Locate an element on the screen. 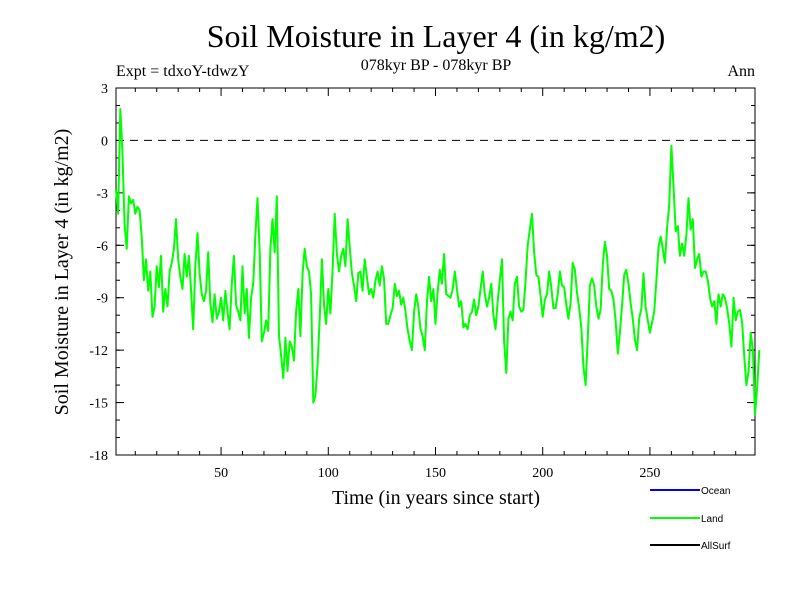 The width and height of the screenshot is (800, 600). period-label: Ann is located at coordinates (741, 71).